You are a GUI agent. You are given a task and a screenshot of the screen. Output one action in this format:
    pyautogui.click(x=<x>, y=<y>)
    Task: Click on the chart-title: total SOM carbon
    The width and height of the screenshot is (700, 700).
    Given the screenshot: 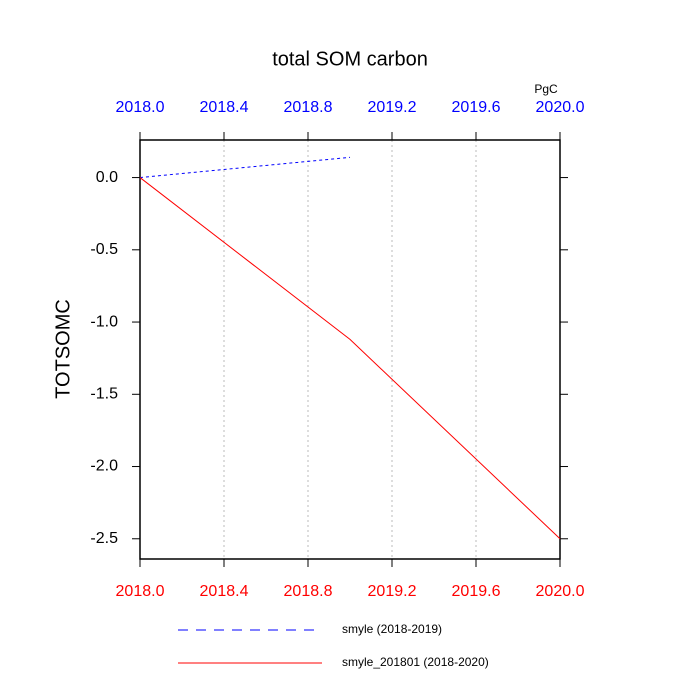 What is the action you would take?
    pyautogui.click(x=350, y=59)
    